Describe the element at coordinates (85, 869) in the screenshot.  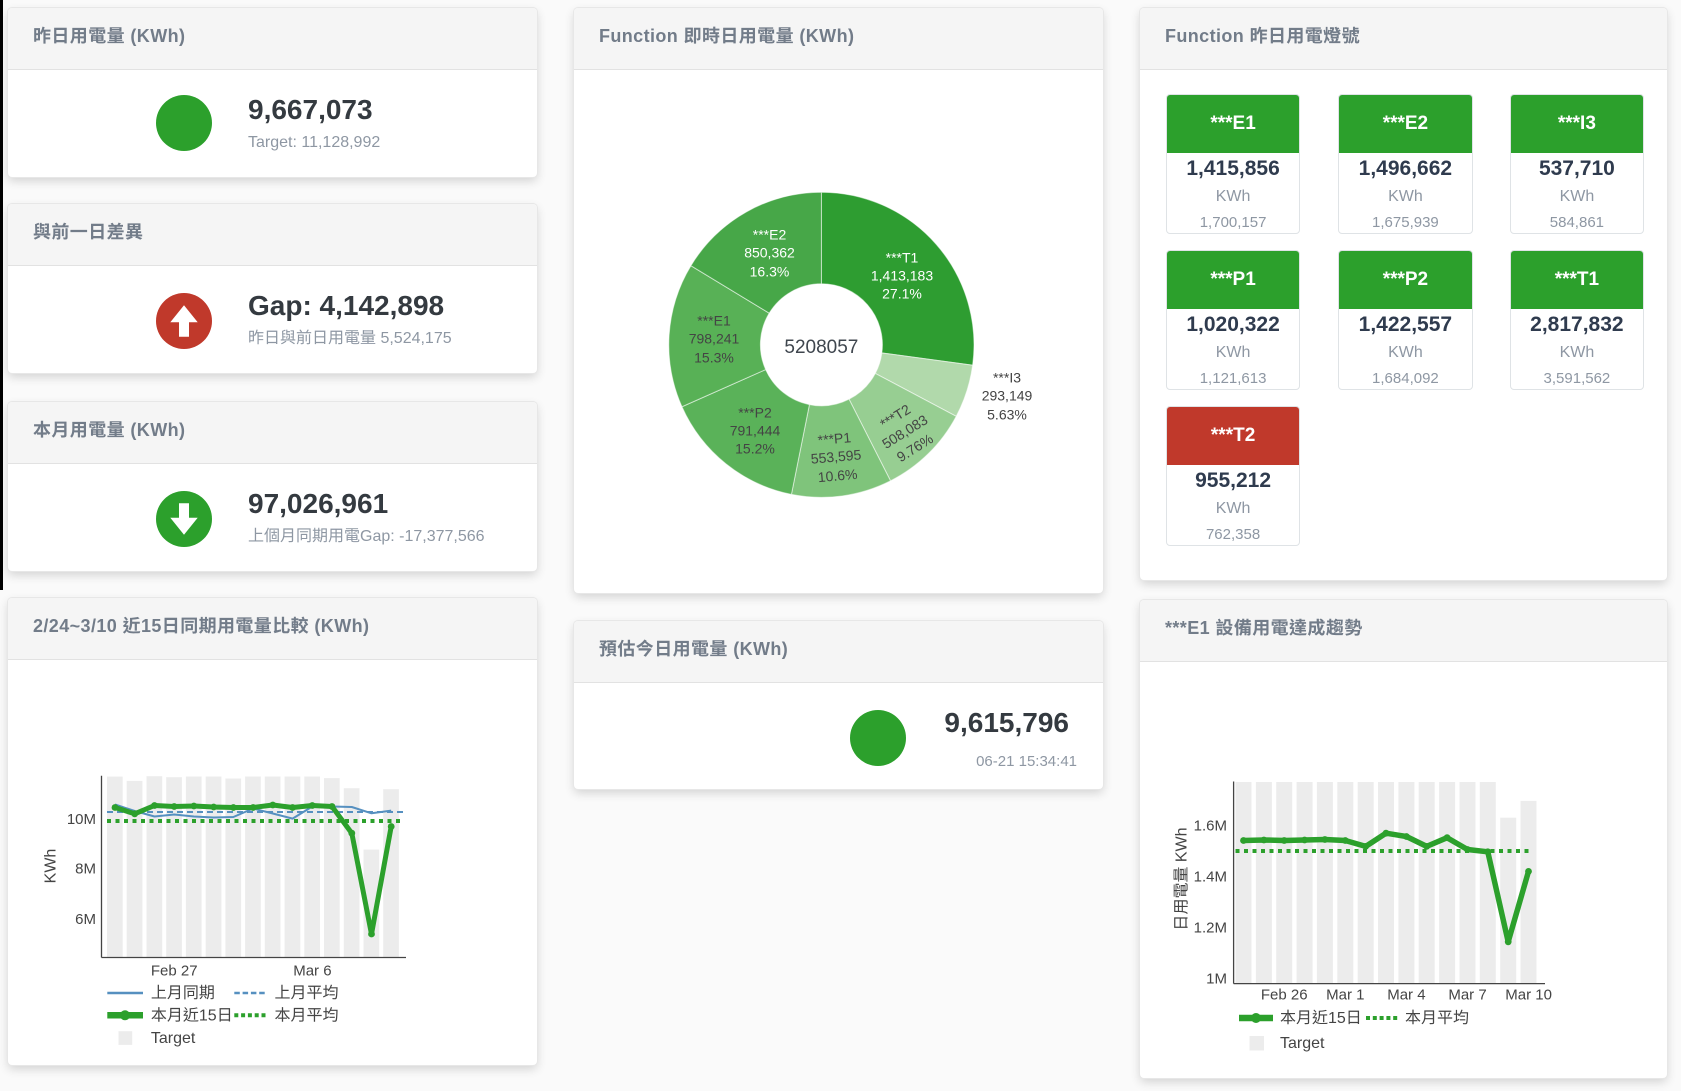
I see `svg-text: 8M` at that location.